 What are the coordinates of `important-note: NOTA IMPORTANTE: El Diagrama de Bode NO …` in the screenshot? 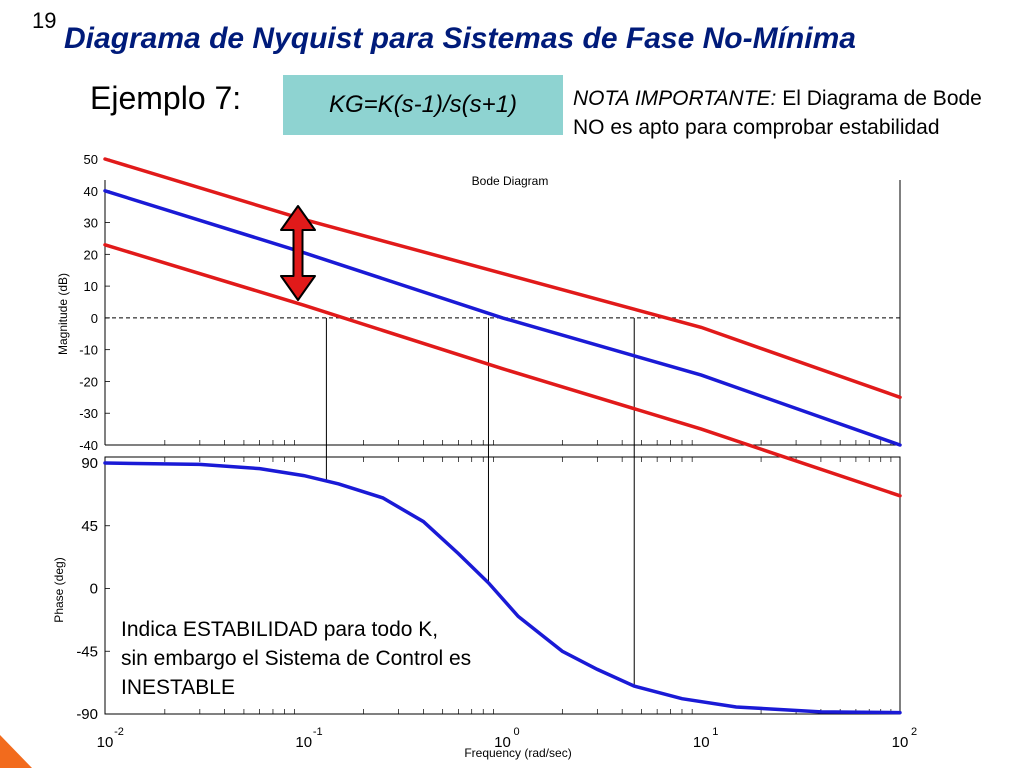 It's located at (793, 113).